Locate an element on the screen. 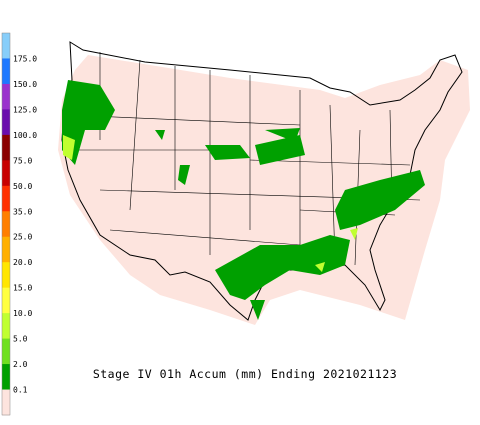 This screenshot has width=480, height=425. legend-frame is located at coordinates (6, 224).